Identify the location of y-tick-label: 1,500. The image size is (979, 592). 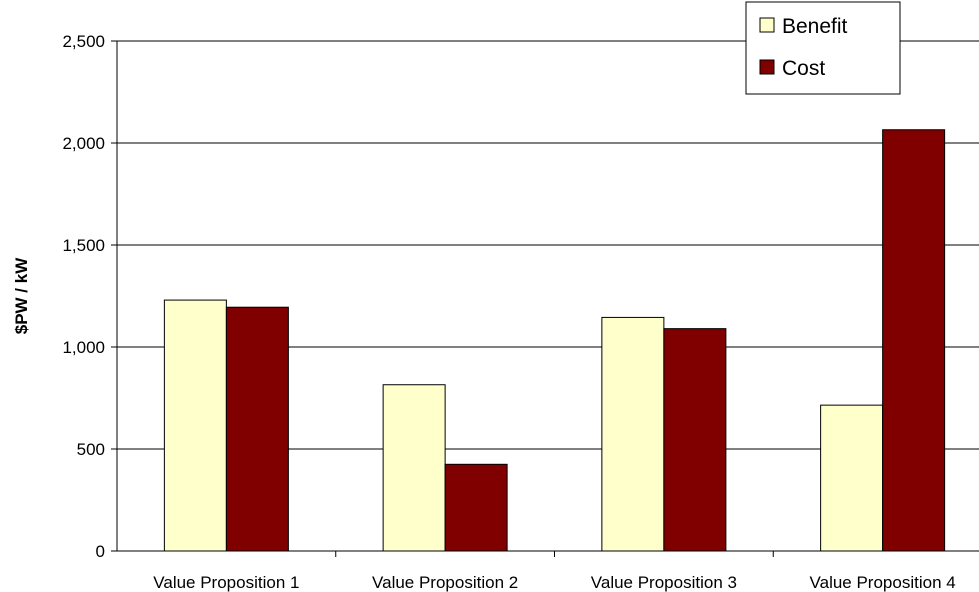
(83, 245).